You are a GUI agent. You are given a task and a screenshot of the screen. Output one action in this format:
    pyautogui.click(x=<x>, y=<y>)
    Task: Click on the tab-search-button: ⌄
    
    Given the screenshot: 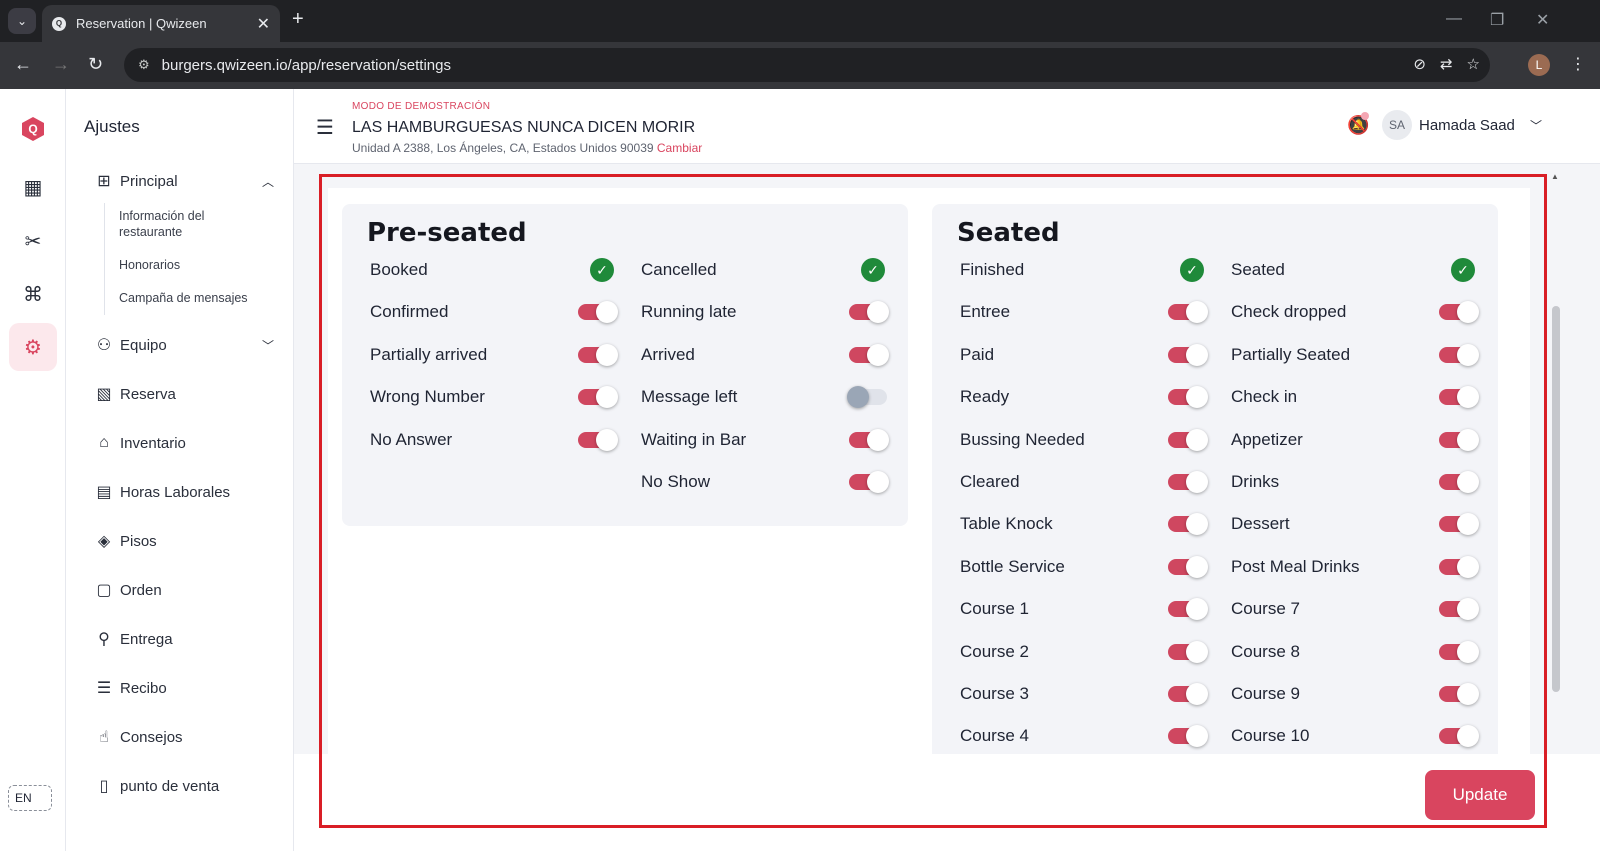 What is the action you would take?
    pyautogui.click(x=22, y=21)
    